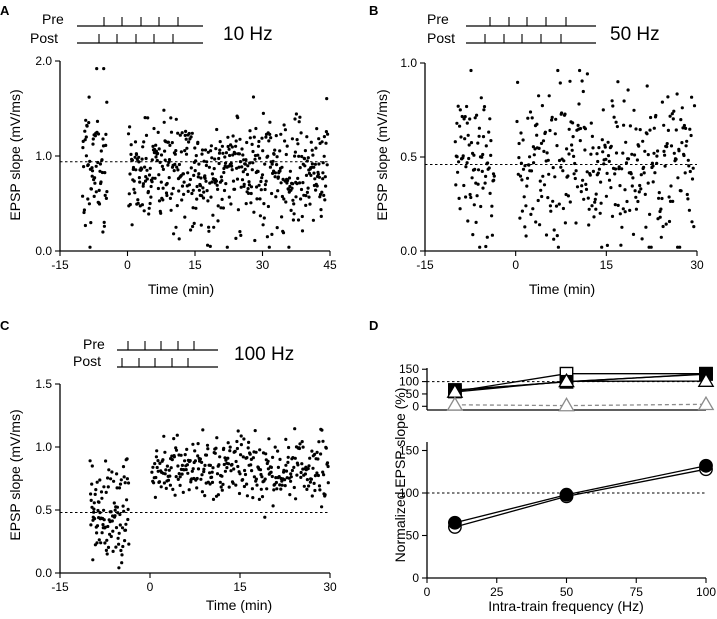  Describe the element at coordinates (181, 289) in the screenshot. I see `panel-a-x-axis-label: Time (min)` at that location.